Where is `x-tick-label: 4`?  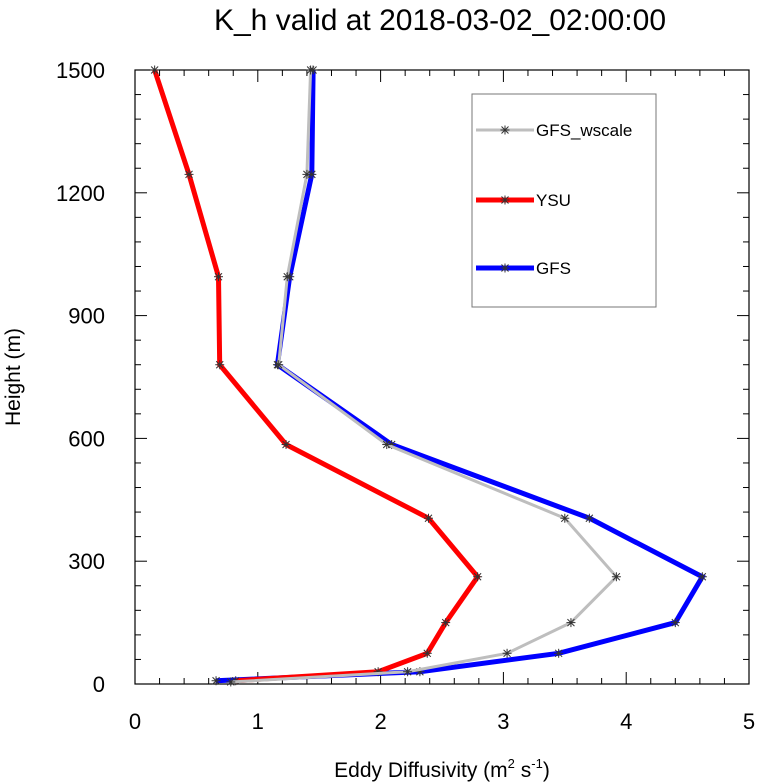 x-tick-label: 4 is located at coordinates (626, 721).